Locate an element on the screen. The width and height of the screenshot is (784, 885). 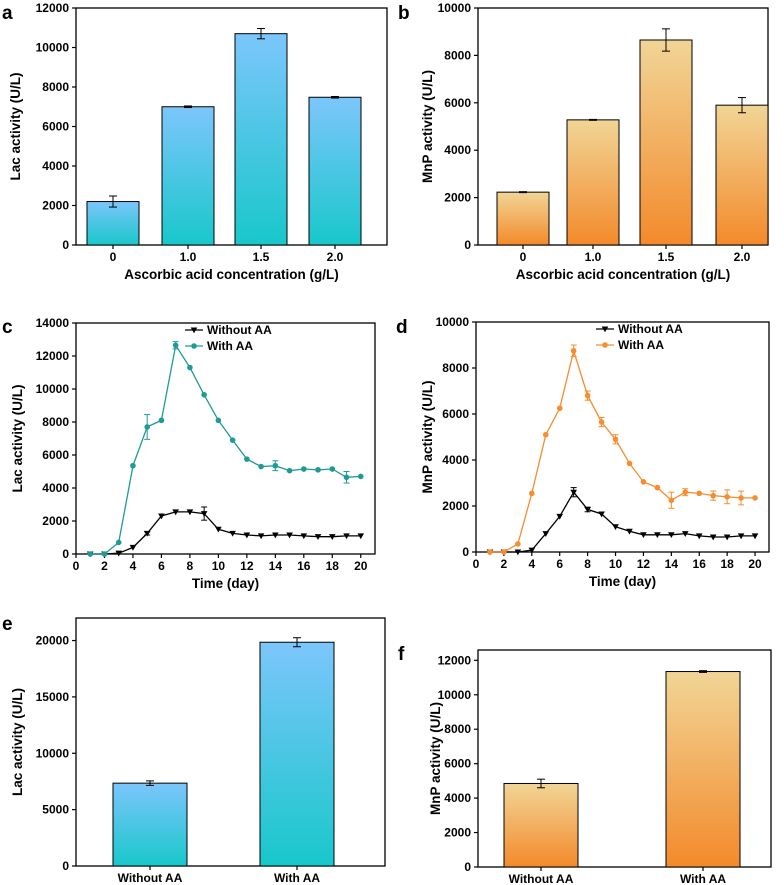
y-tick-label-f: 6000 is located at coordinates (457, 764).